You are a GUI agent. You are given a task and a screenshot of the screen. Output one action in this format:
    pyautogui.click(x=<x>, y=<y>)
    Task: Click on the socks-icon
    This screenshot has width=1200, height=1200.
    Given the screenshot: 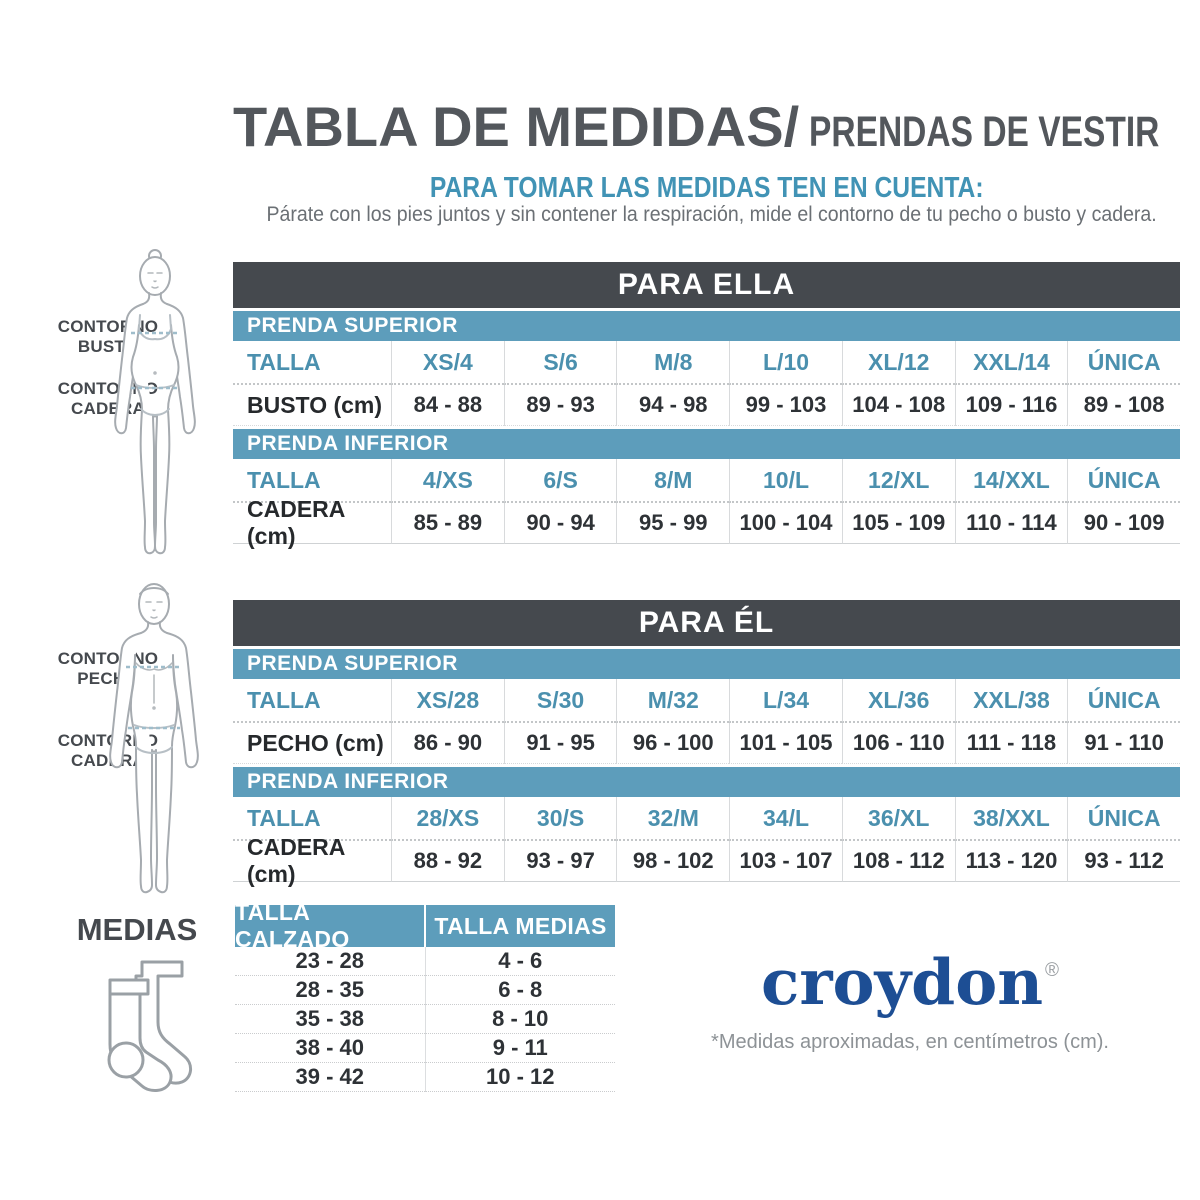 What is the action you would take?
    pyautogui.click(x=149, y=1026)
    